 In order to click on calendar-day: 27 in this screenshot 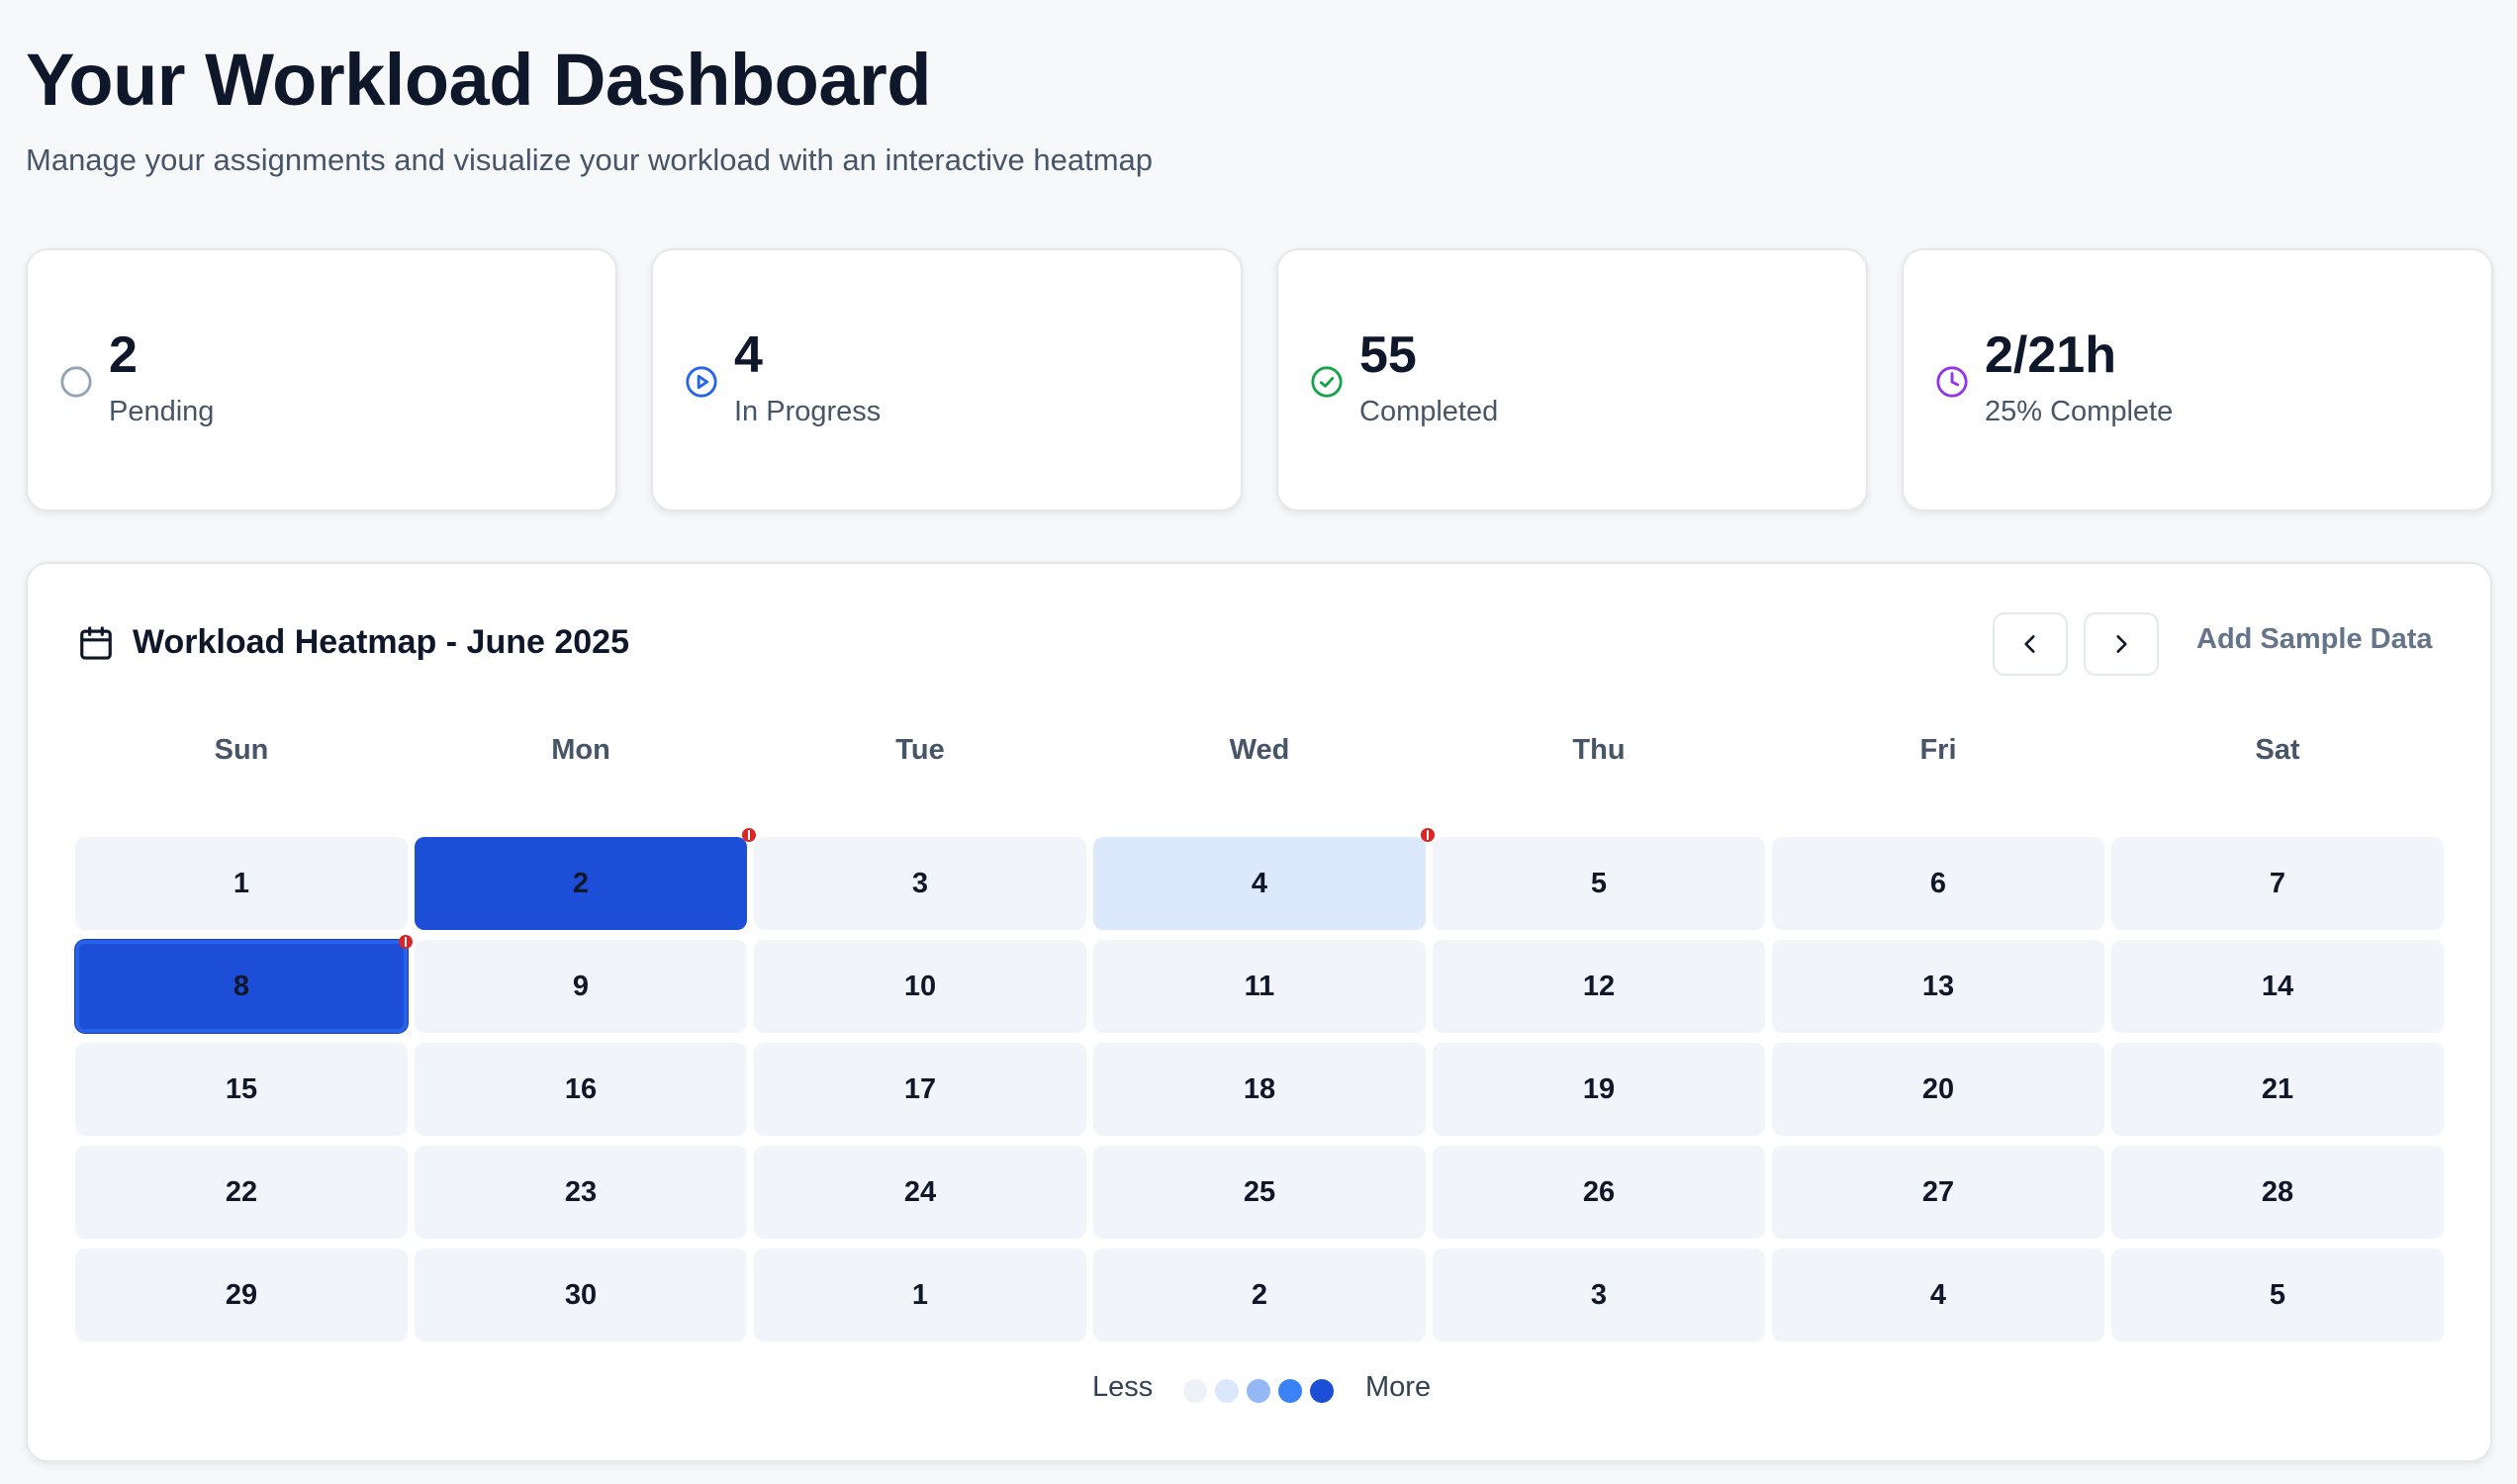, I will do `click(1938, 1192)`.